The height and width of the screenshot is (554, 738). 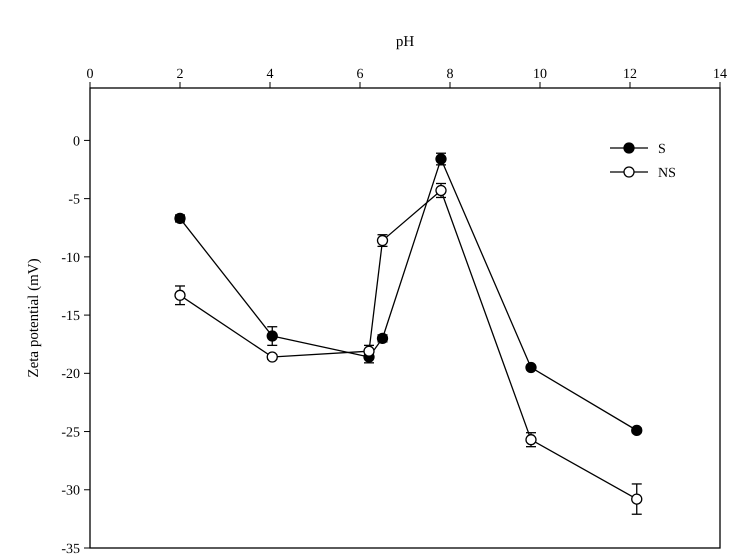 What do you see at coordinates (405, 42) in the screenshot?
I see `x-axis-title: pH` at bounding box center [405, 42].